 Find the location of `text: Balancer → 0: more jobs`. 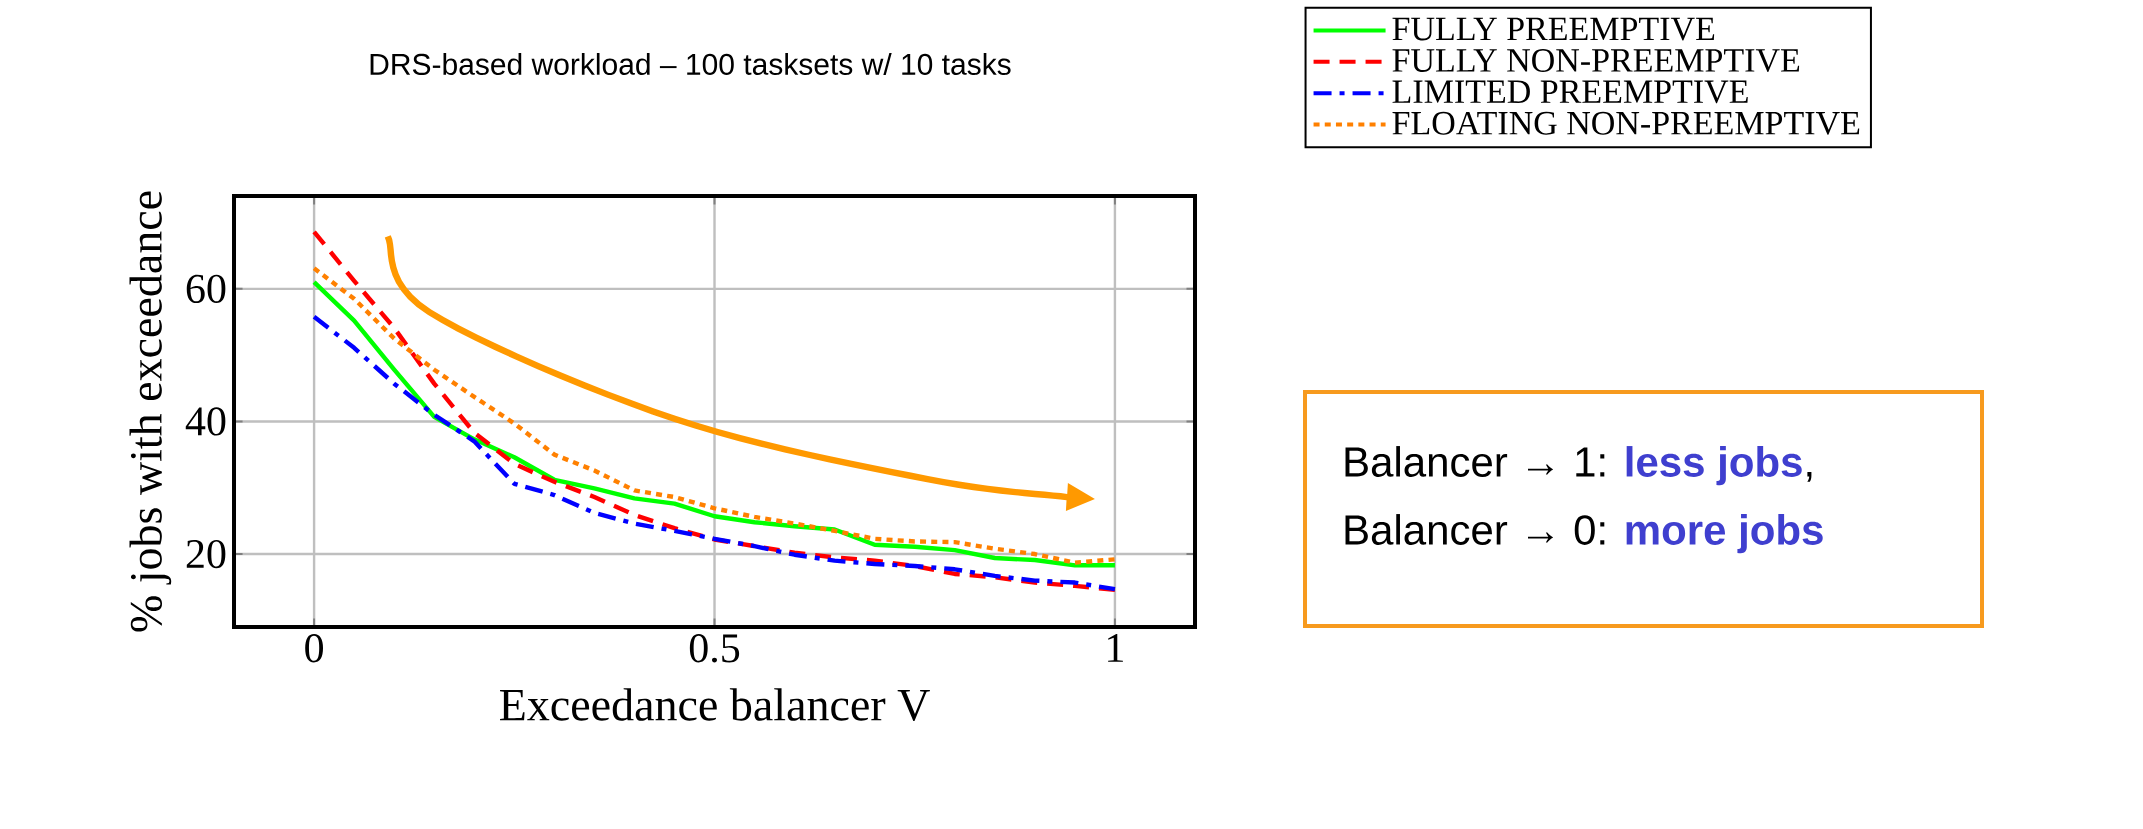

text: Balancer → 0: more jobs is located at coordinates (1584, 534).